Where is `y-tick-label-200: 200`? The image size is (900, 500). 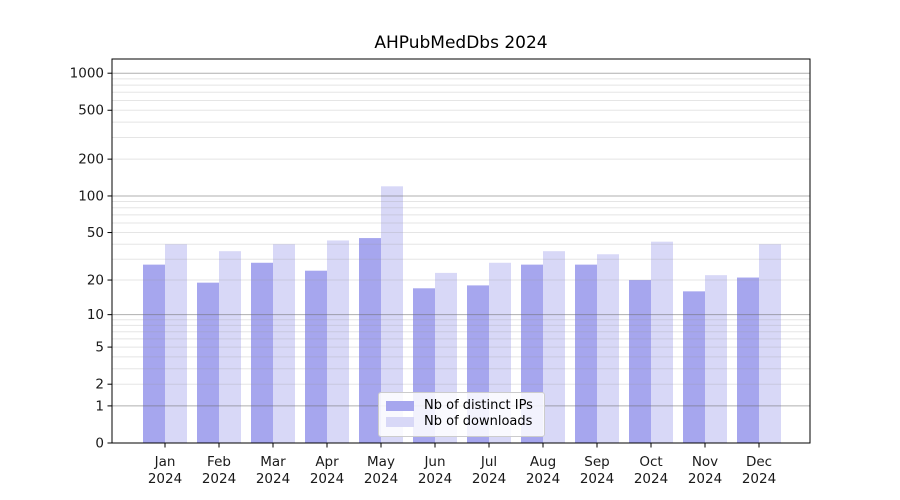 y-tick-label-200: 200 is located at coordinates (91, 160).